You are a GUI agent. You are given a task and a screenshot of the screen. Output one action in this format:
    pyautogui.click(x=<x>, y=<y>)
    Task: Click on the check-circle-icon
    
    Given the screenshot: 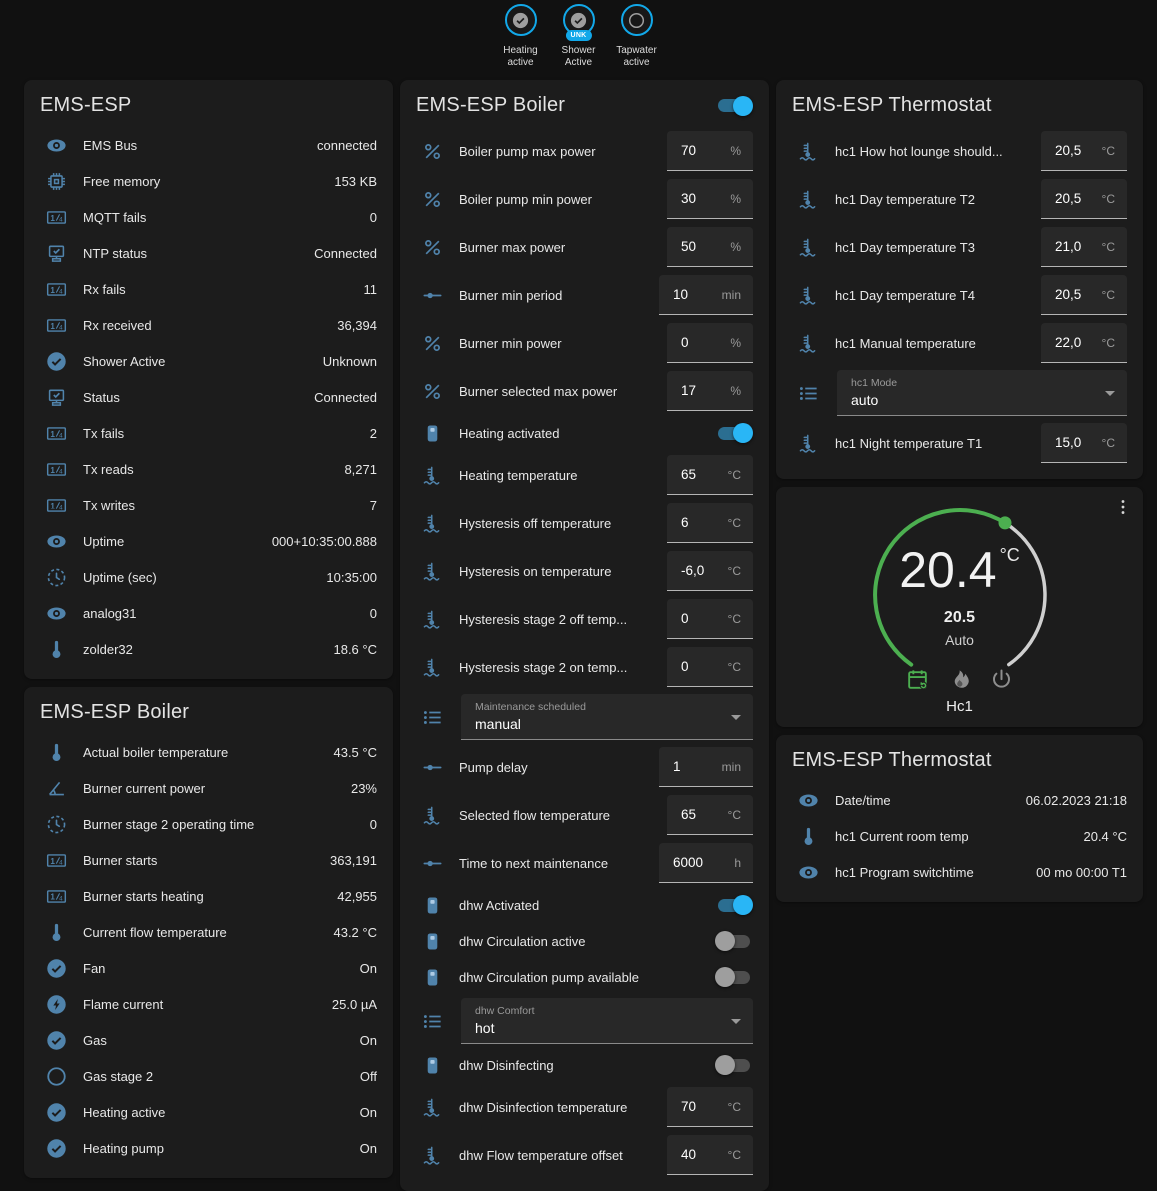 What is the action you would take?
    pyautogui.click(x=56, y=968)
    